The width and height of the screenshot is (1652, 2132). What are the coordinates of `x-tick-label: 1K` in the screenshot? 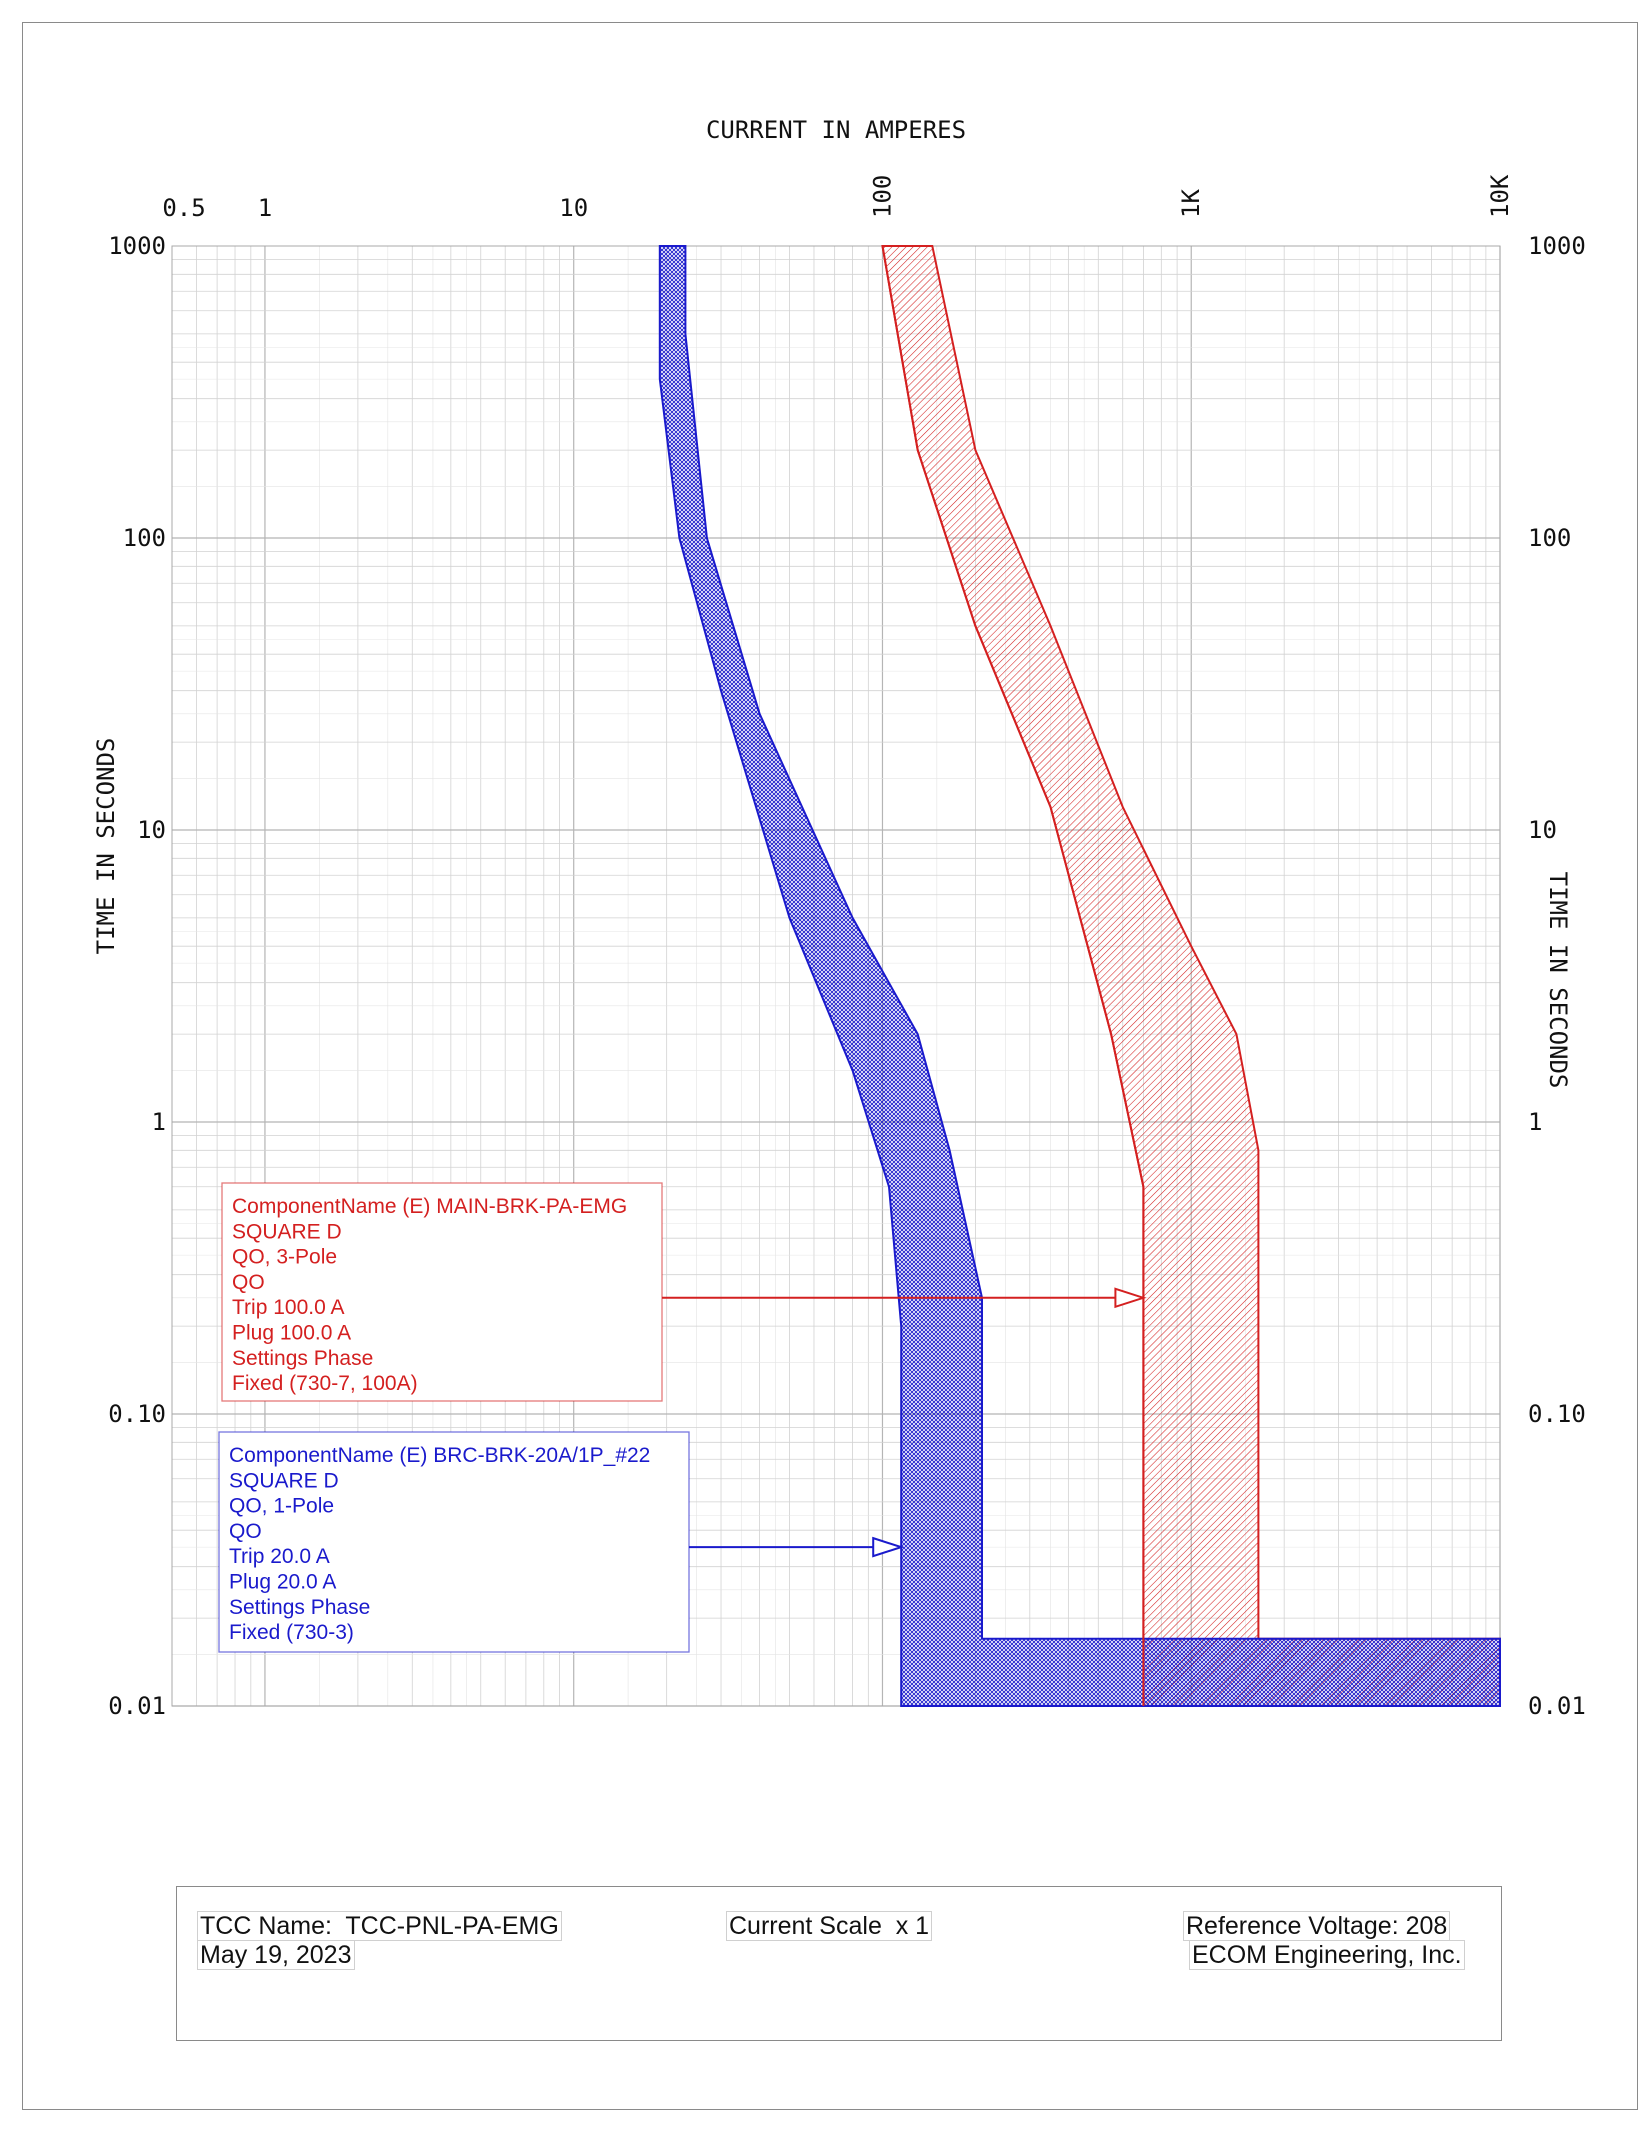 It's located at (1191, 203).